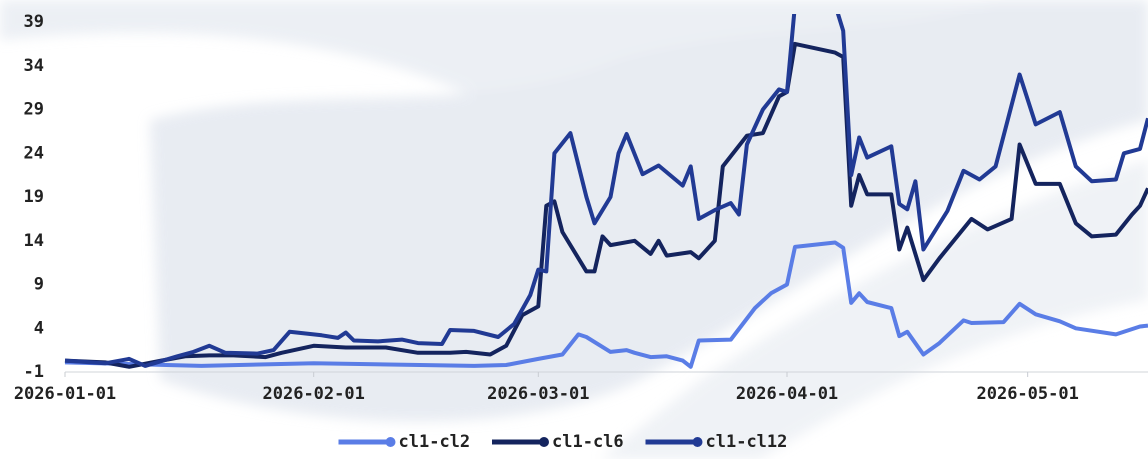 The height and width of the screenshot is (459, 1148). Describe the element at coordinates (34, 22) in the screenshot. I see `y-tick-label: 39` at that location.